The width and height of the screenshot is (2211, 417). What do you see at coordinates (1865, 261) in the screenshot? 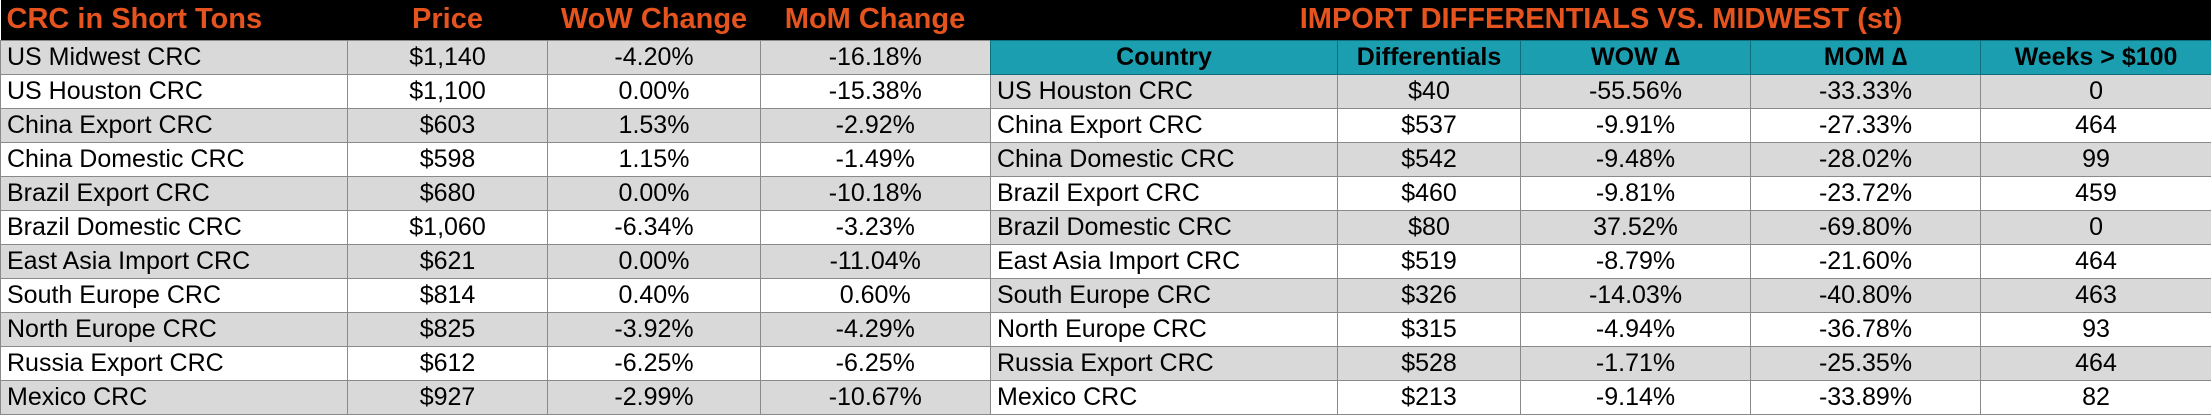
I see `mom-value: -21.60%` at bounding box center [1865, 261].